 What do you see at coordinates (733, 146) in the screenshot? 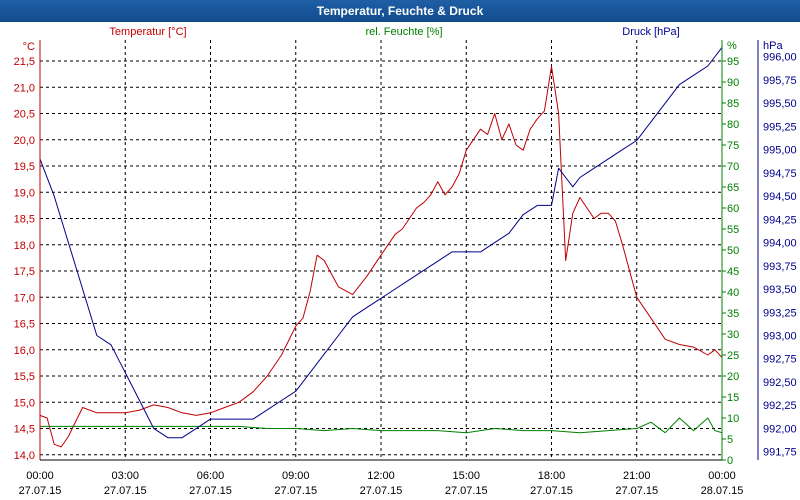
I see `humidity-tick-label: 75` at bounding box center [733, 146].